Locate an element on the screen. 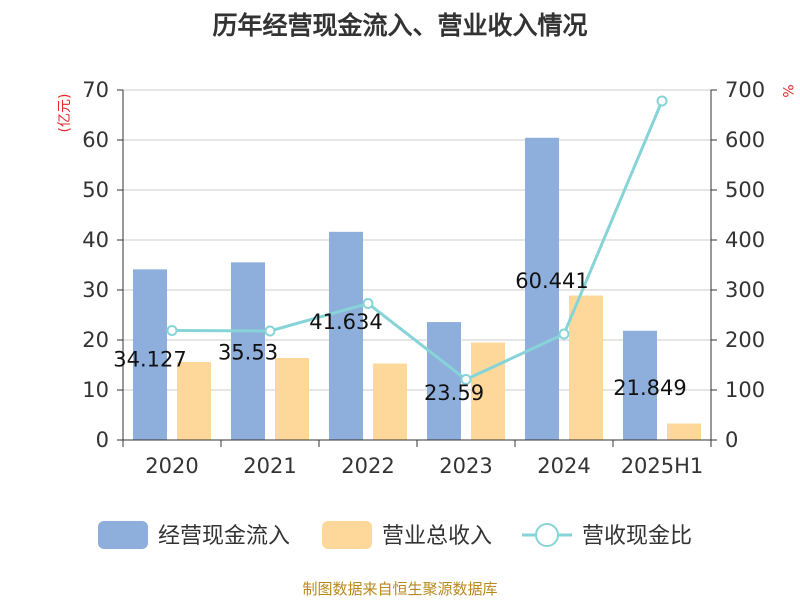 This screenshot has width=800, height=600. legend: 经营现金流入 营业总收入 营收现金比 is located at coordinates (395, 535).